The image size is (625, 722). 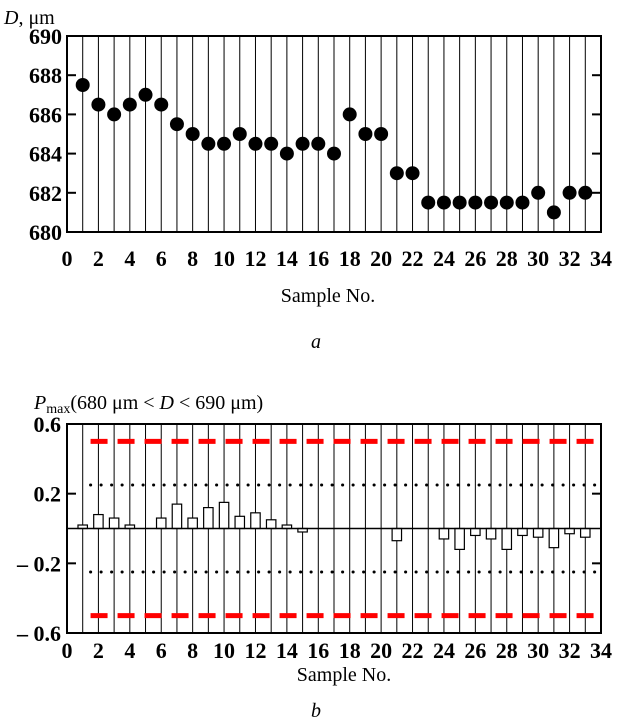 What do you see at coordinates (38, 633) in the screenshot?
I see `b-y-tick-label: – 0.6` at bounding box center [38, 633].